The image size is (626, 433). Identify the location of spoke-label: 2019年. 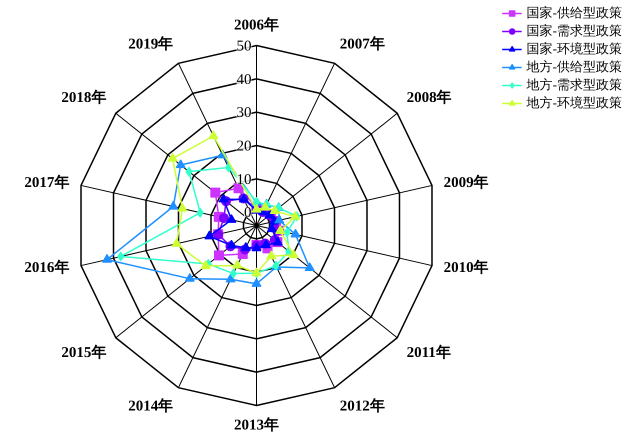
(151, 44).